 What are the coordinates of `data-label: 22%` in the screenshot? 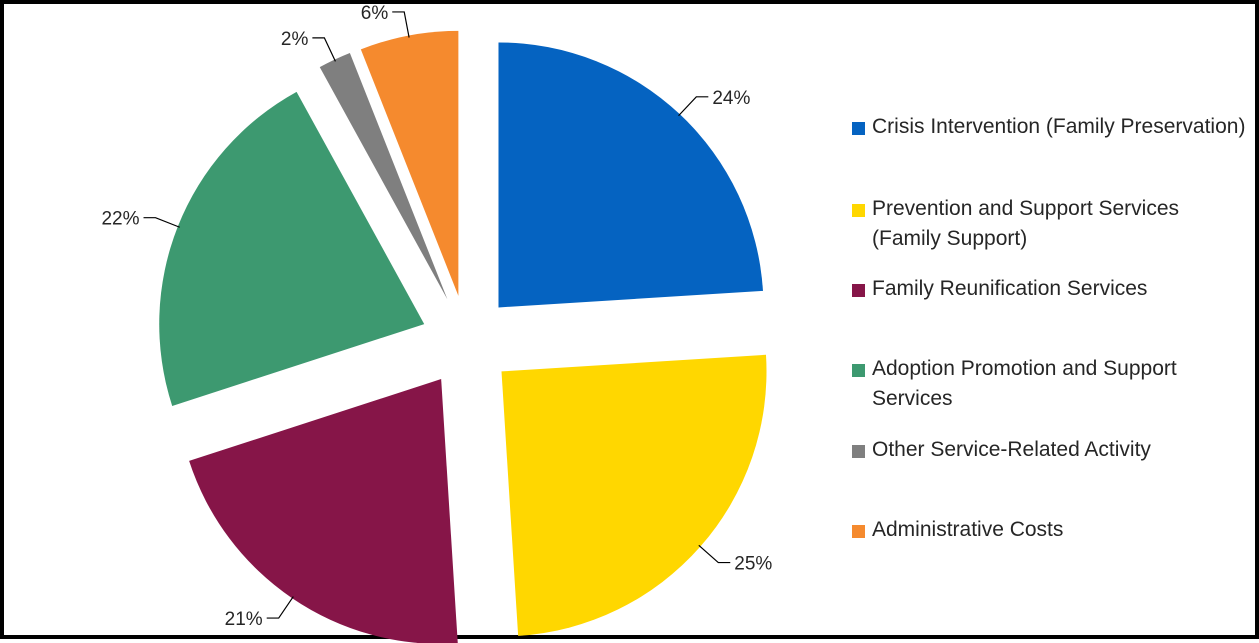 It's located at (120, 219).